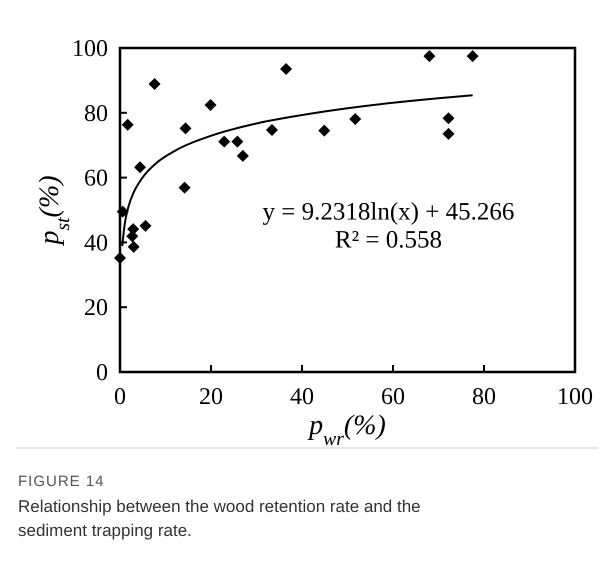 Image resolution: width=614 pixels, height=588 pixels. I want to click on annotation: R² = 0.558, so click(388, 240).